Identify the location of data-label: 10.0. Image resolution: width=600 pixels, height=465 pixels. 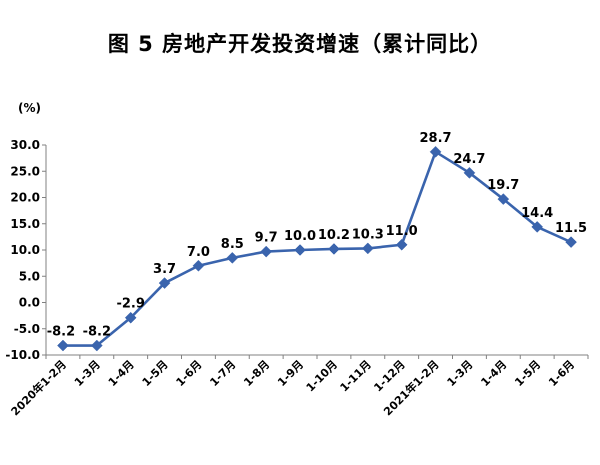
(300, 236).